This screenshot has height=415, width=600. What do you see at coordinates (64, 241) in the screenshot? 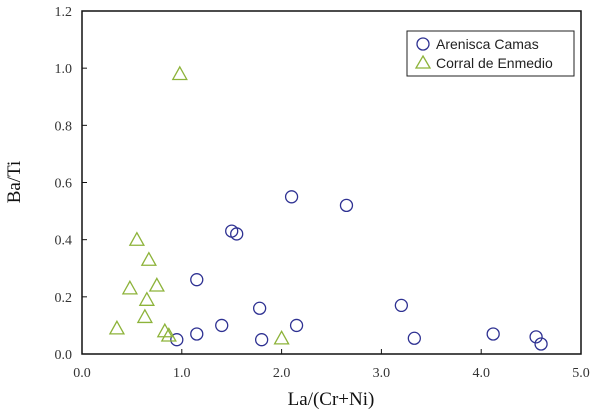
I see `y-tick-label: 0.4` at bounding box center [64, 241].